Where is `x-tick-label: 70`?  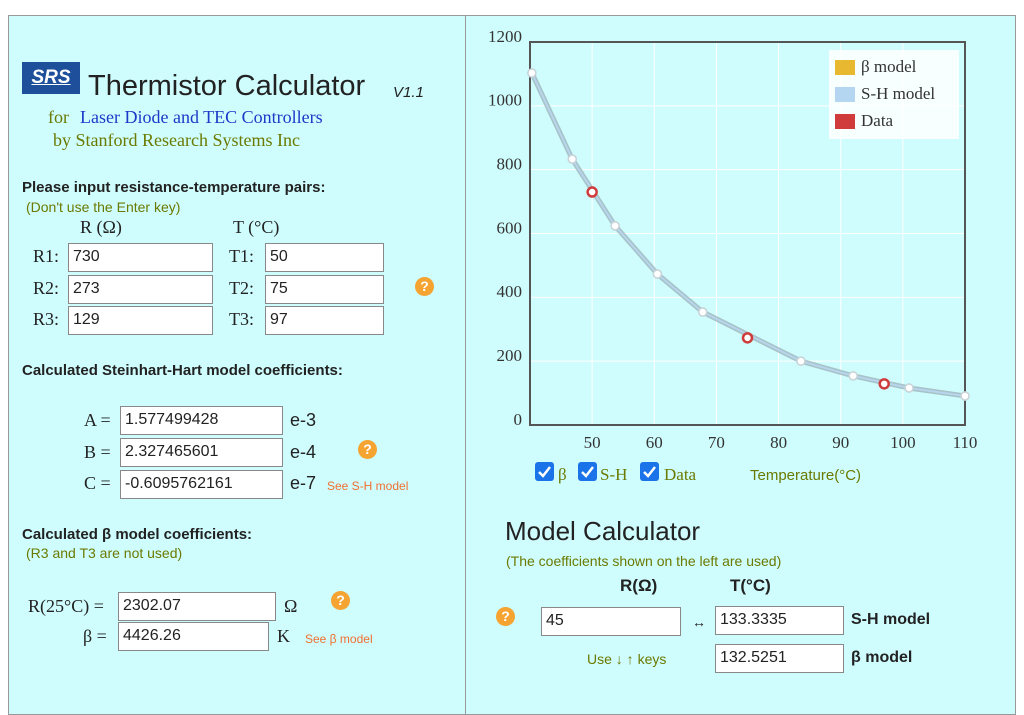 x-tick-label: 70 is located at coordinates (716, 442).